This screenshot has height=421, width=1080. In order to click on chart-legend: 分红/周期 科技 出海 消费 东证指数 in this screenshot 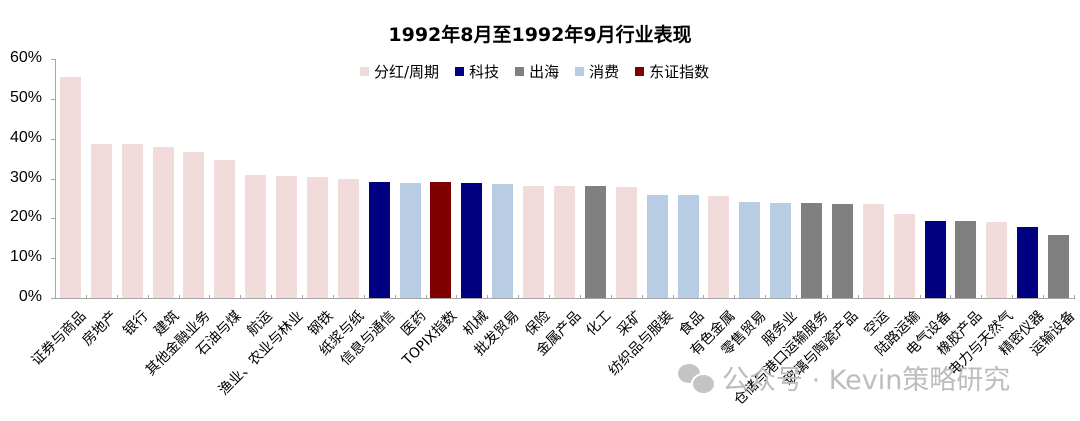, I will do `click(534, 71)`.